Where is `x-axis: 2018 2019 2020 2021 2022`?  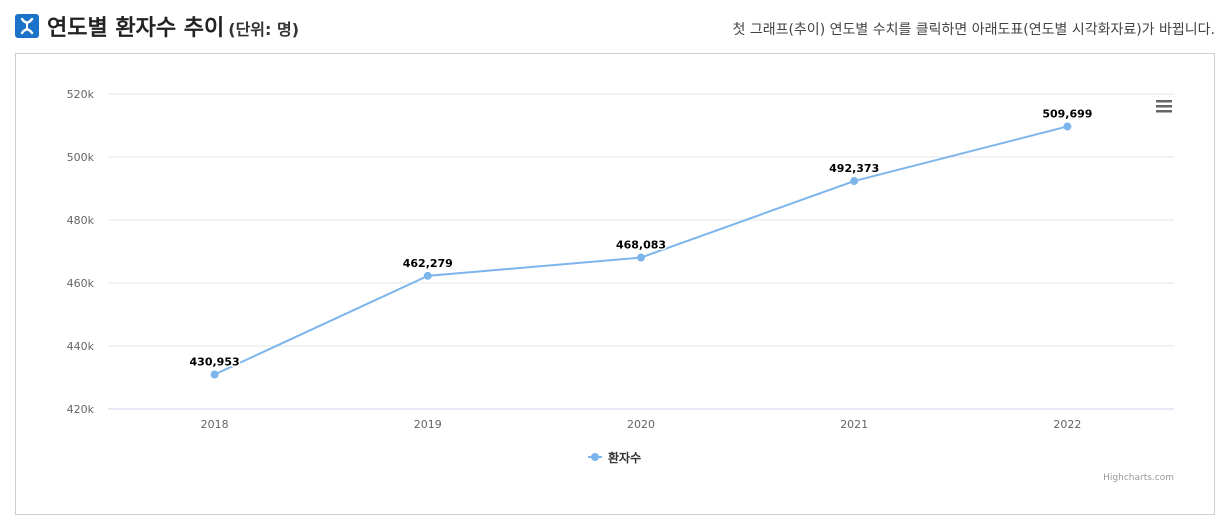 x-axis: 2018 2019 2020 2021 2022 is located at coordinates (641, 424).